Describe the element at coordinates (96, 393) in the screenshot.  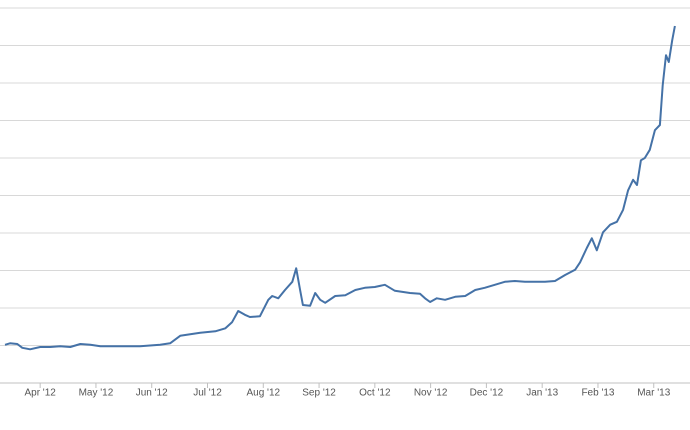
I see `x-tick-label: May '12` at that location.